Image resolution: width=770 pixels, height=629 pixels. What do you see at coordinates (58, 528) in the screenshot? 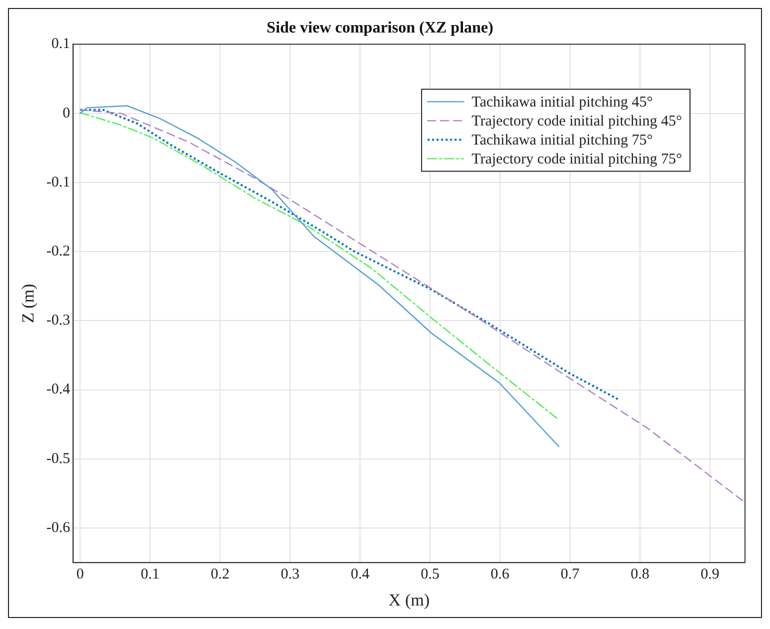
I see `y-tick-label: -0.6` at bounding box center [58, 528].